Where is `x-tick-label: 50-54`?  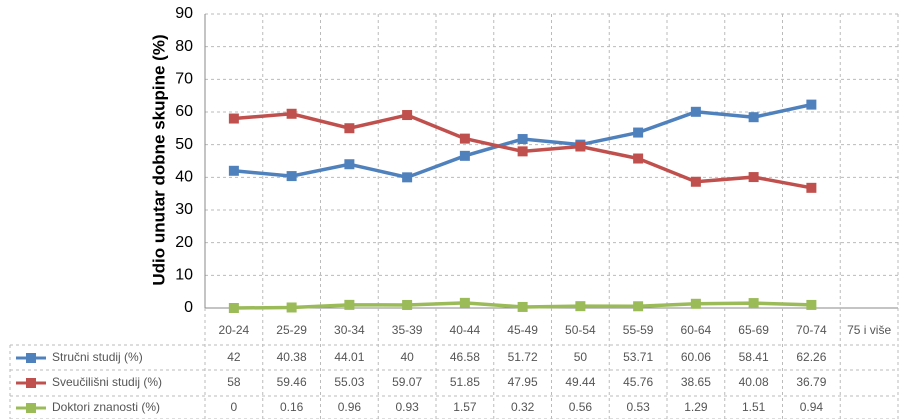 x-tick-label: 50-54 is located at coordinates (580, 330).